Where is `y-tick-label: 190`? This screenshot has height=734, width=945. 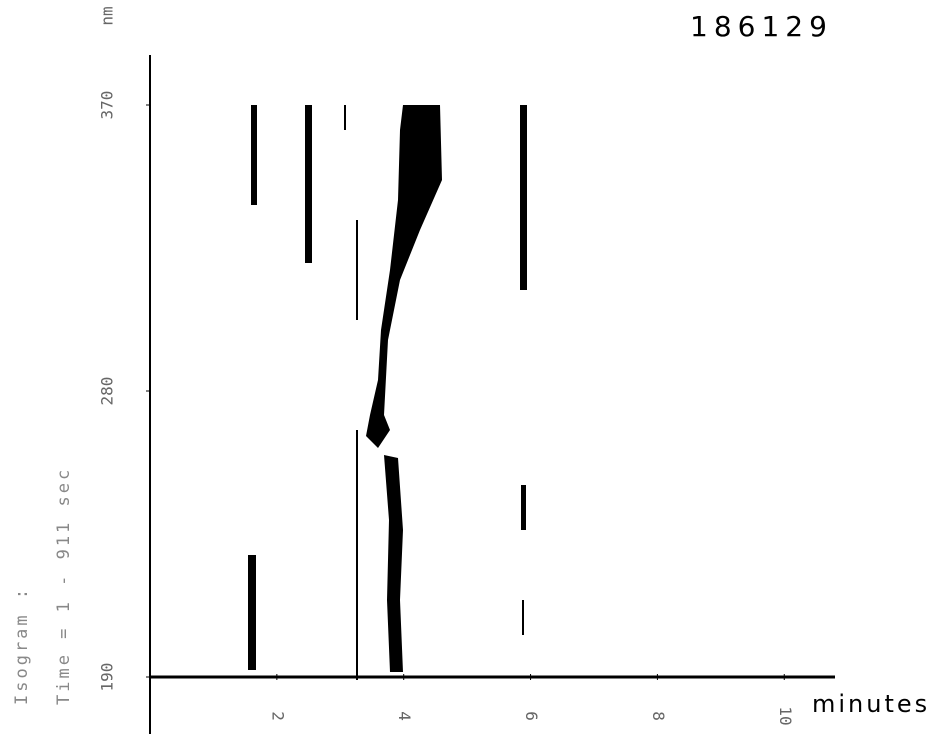 y-tick-label: 190 is located at coordinates (107, 677).